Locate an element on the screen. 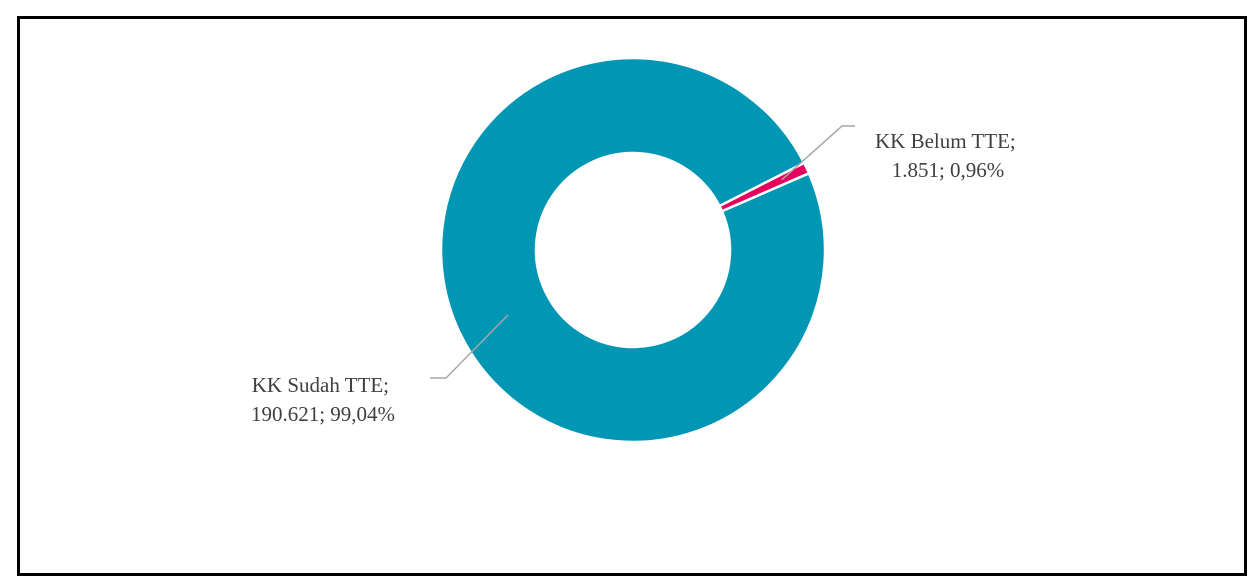 The width and height of the screenshot is (1252, 576). label-kk-sudah-tte-line1: KK Sudah TTE; is located at coordinates (320, 385).